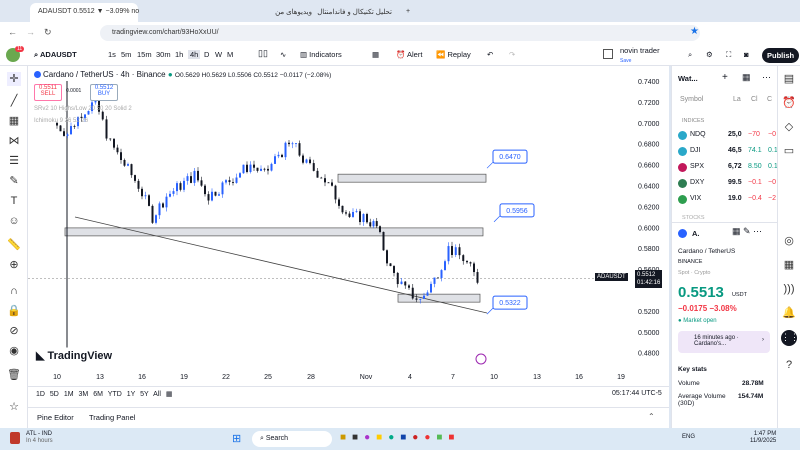 The width and height of the screenshot is (800, 450). What do you see at coordinates (104, 92) in the screenshot?
I see `buy-button: 0.5512 BUY` at bounding box center [104, 92].